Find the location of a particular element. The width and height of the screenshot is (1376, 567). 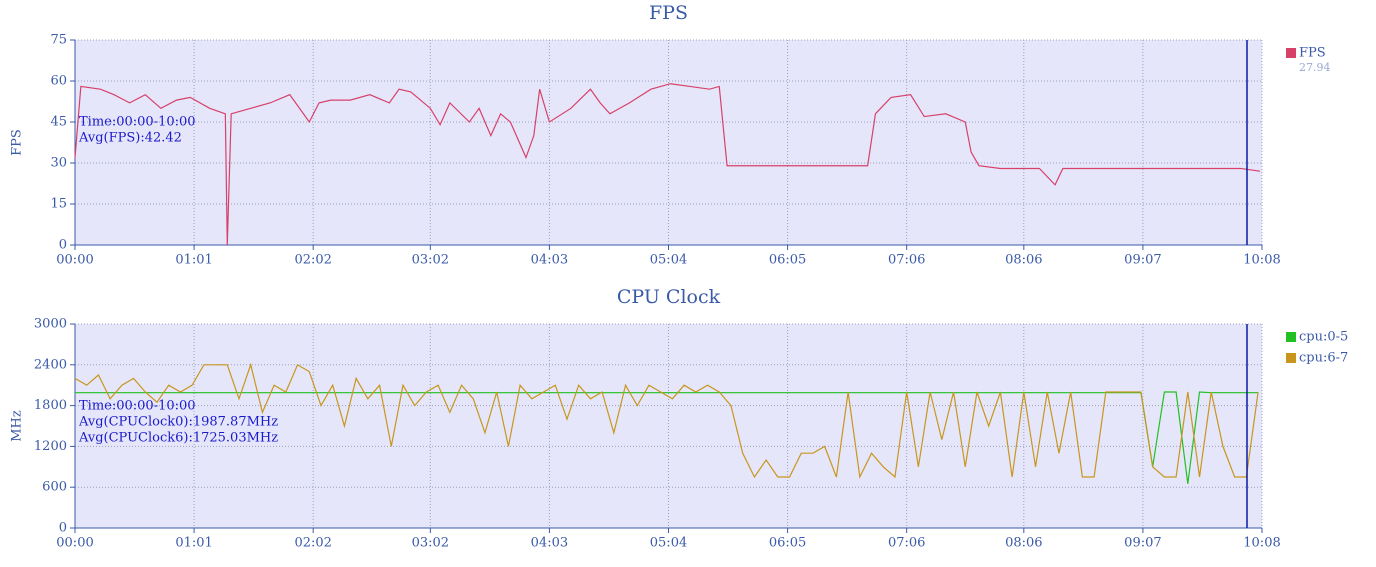

legend-label: cpu:6-7 is located at coordinates (1323, 358).